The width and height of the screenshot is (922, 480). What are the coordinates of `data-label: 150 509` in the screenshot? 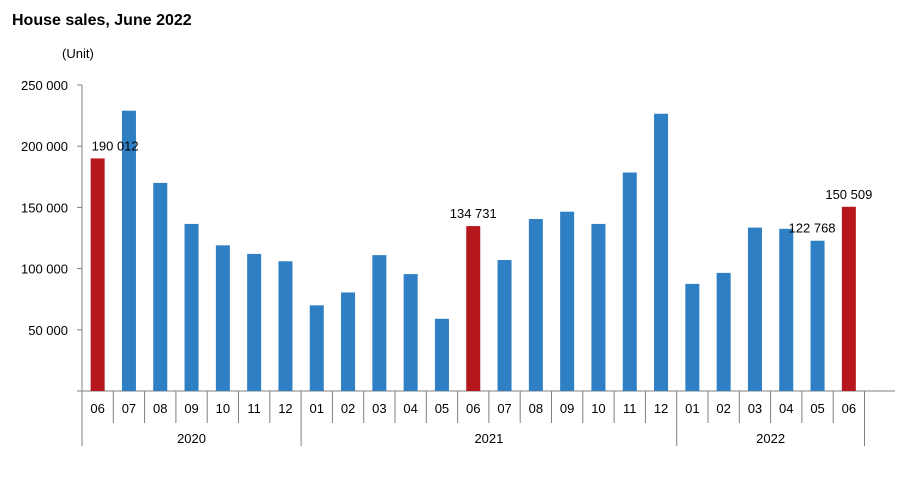 It's located at (848, 194).